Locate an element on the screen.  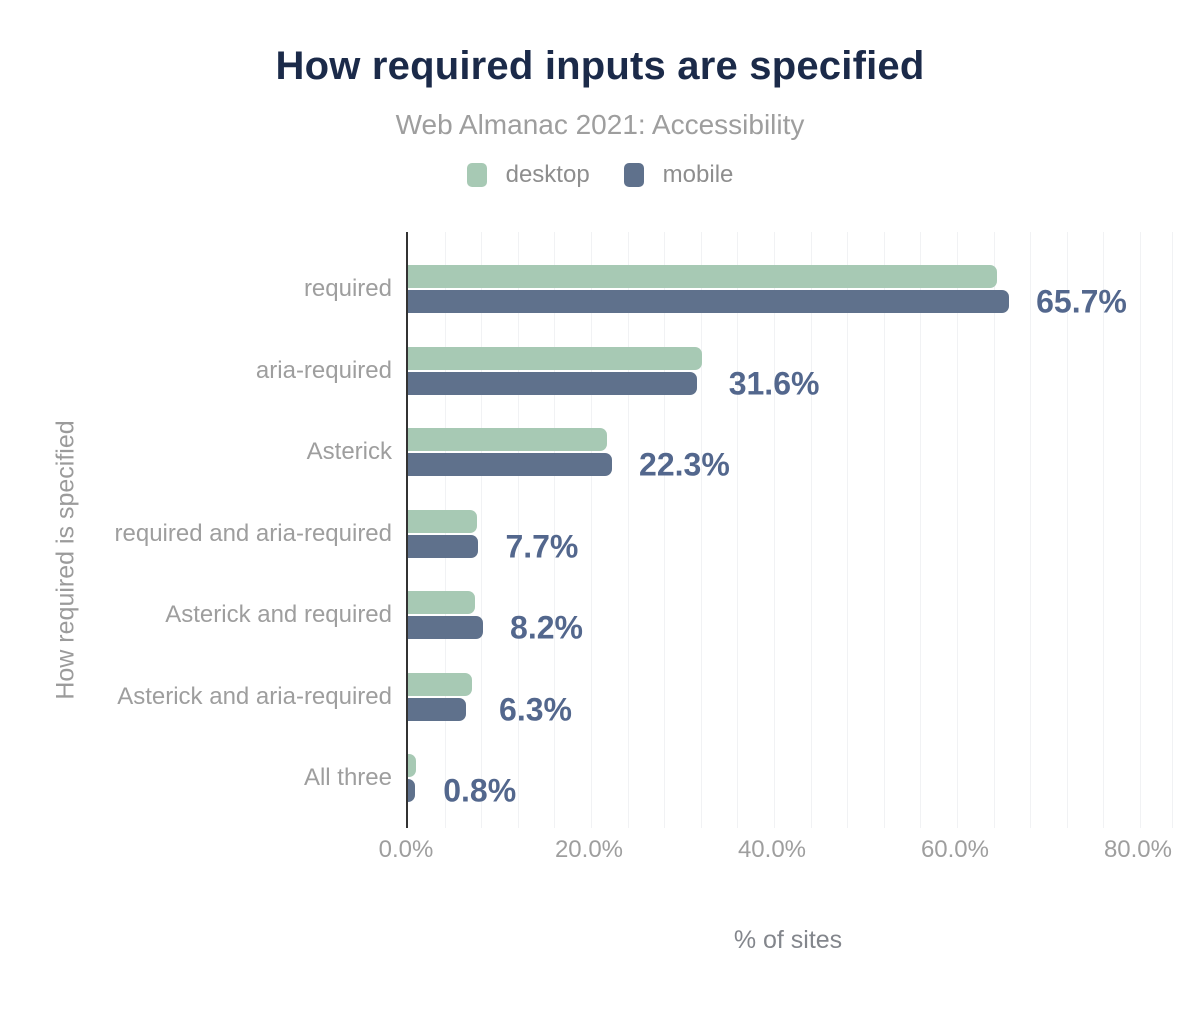
category-label: required is located at coordinates (347, 288).